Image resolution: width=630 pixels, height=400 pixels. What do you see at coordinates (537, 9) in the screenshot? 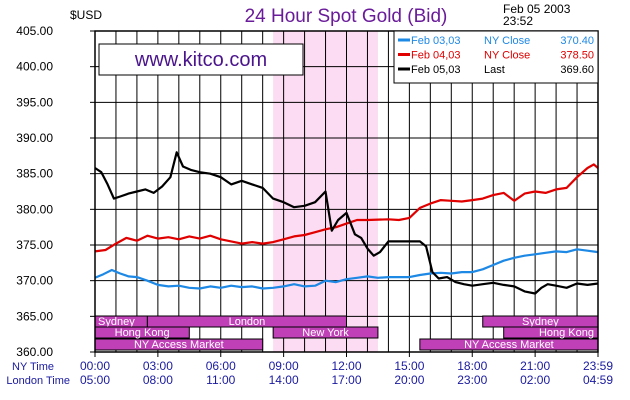
I see `timestamp-date: Feb 05 2003` at bounding box center [537, 9].